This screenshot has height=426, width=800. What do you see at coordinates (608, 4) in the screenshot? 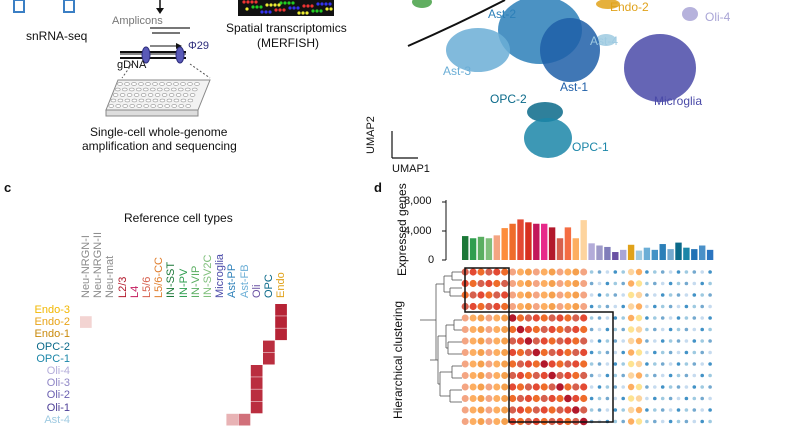
I see `umap-cluster-blob` at bounding box center [608, 4].